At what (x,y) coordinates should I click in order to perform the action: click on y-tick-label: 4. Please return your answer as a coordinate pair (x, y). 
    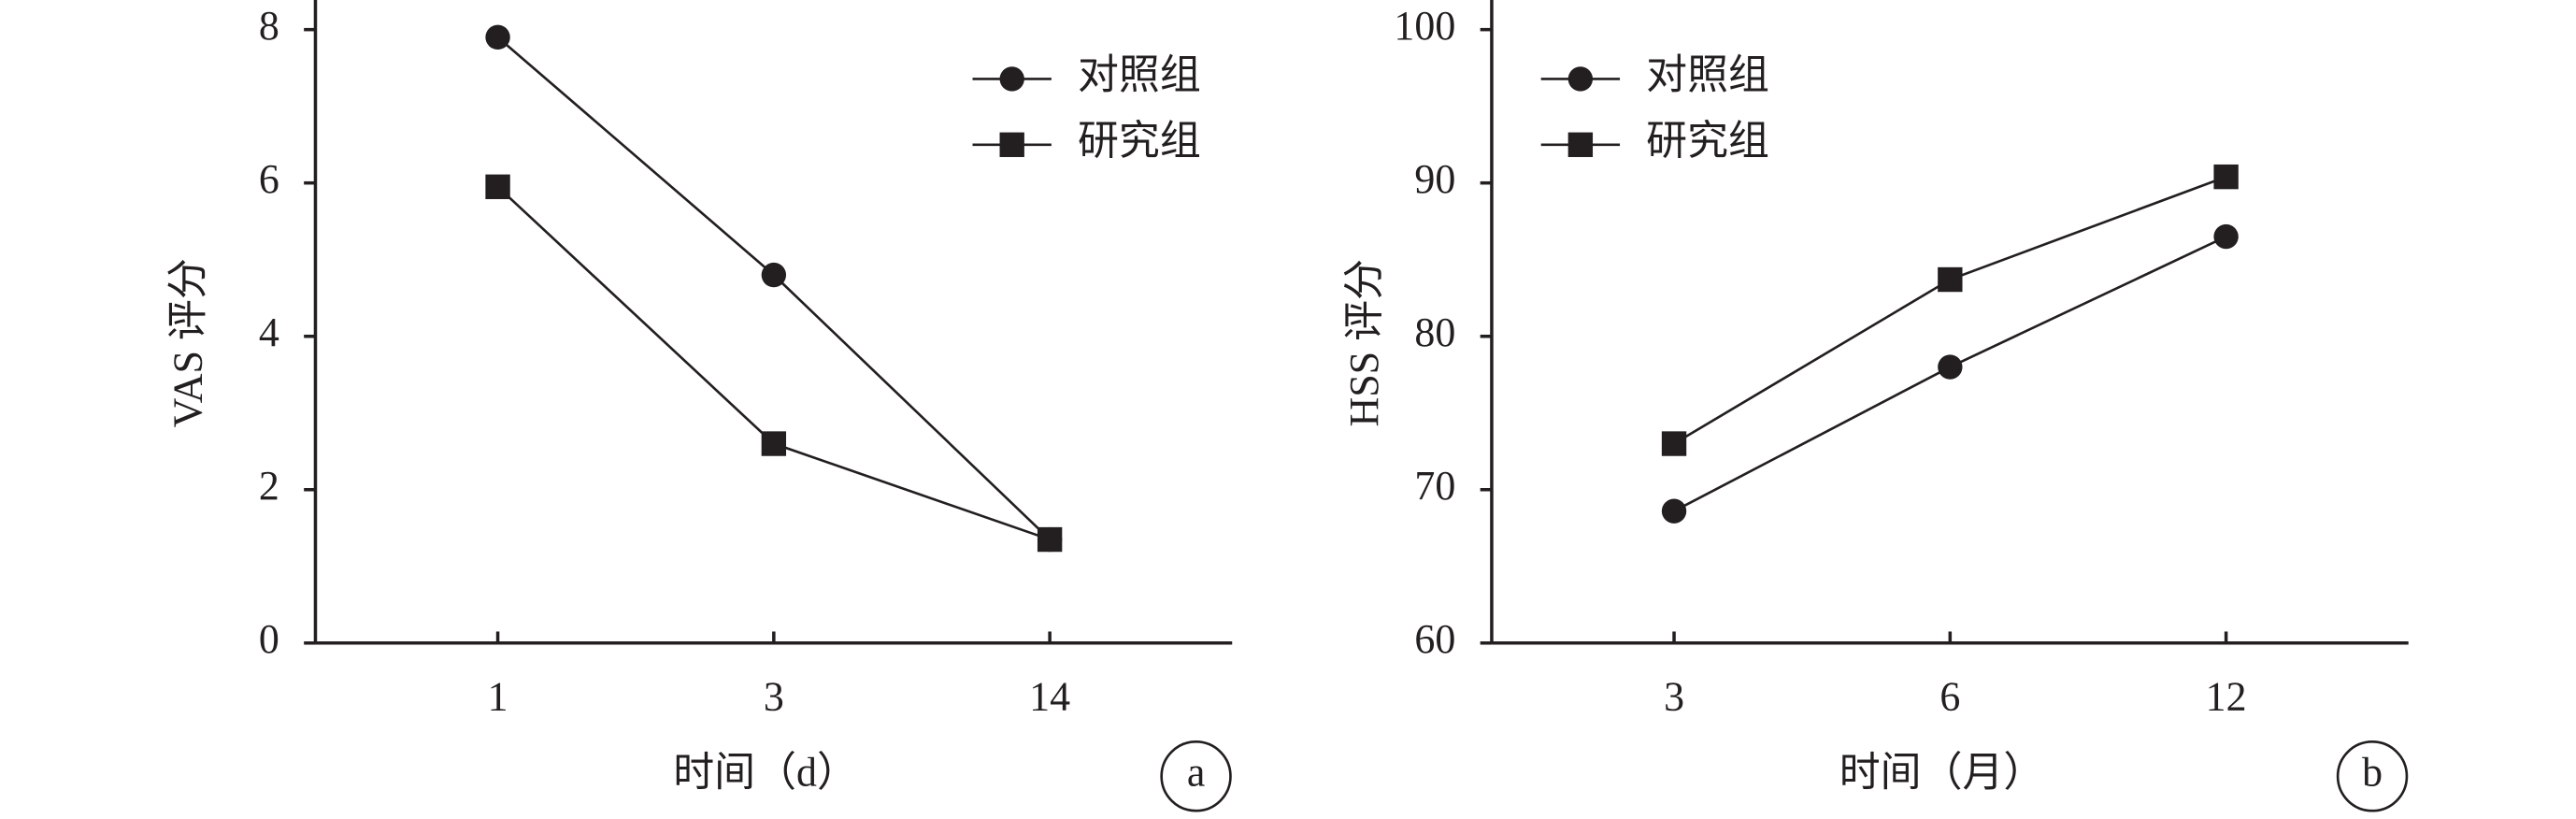
    Looking at the image, I should click on (269, 332).